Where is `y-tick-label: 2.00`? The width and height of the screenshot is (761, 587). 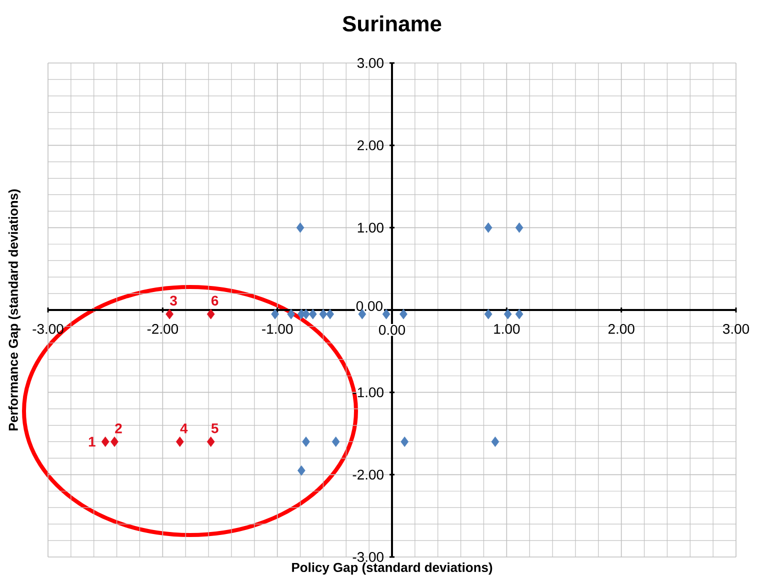 y-tick-label: 2.00 is located at coordinates (371, 145).